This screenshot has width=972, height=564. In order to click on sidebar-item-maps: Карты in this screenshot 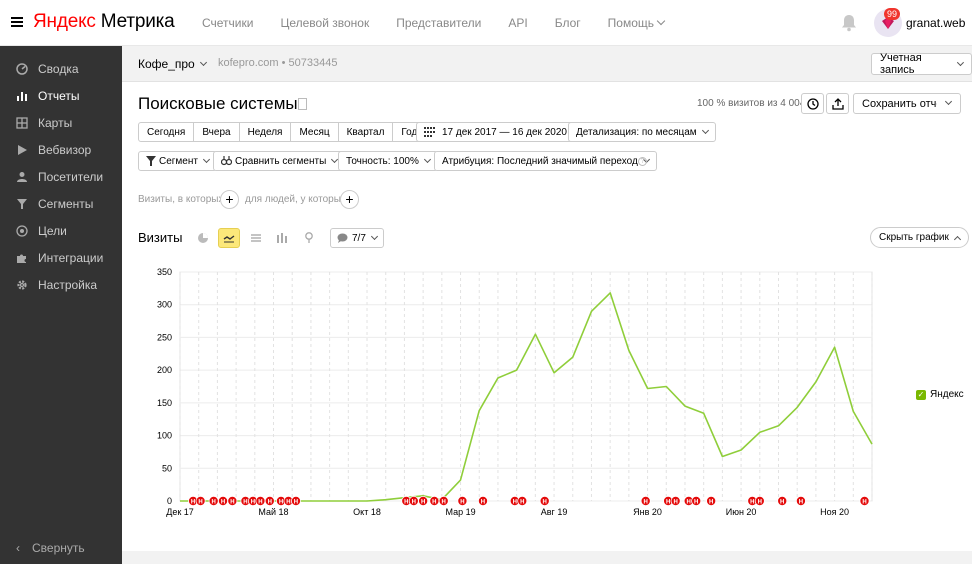, I will do `click(61, 122)`.